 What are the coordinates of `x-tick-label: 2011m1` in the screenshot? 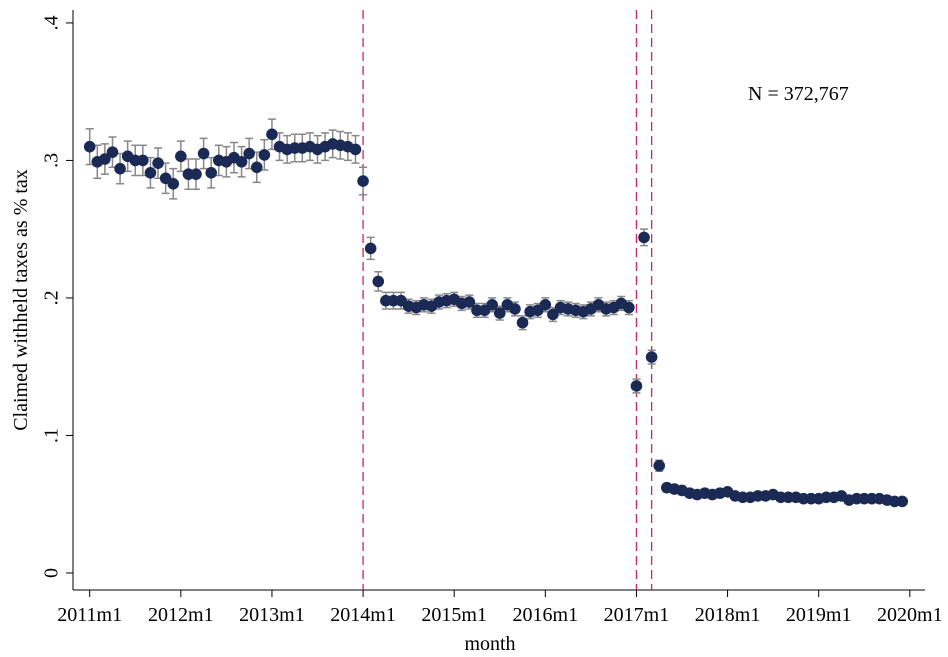 It's located at (89, 615).